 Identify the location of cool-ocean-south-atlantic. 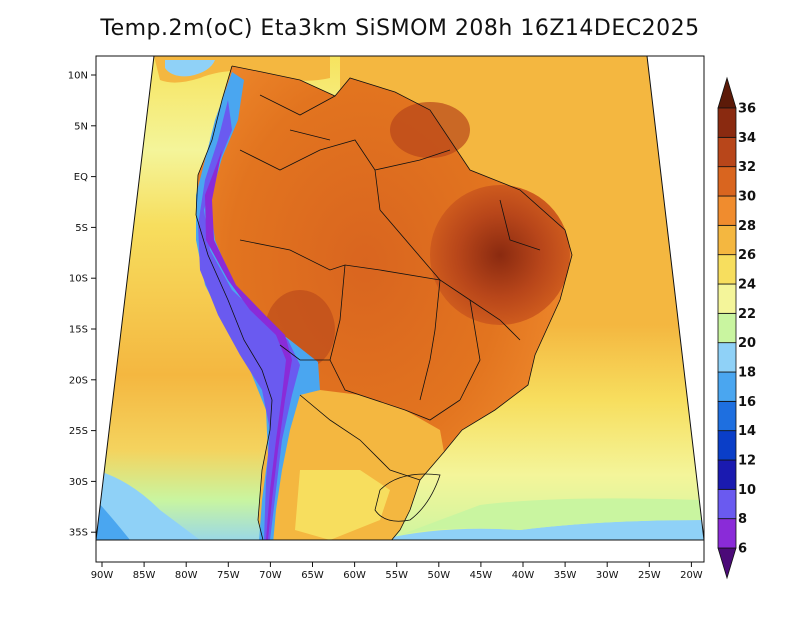
(552, 516).